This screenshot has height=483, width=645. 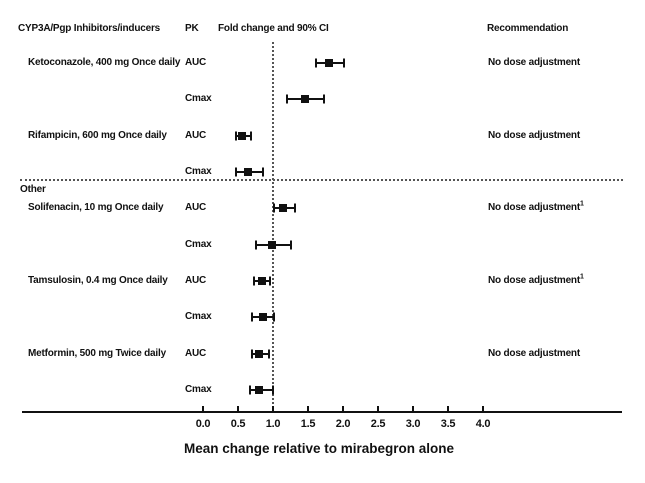 What do you see at coordinates (448, 424) in the screenshot?
I see `x-axis-tick-label: 3.5` at bounding box center [448, 424].